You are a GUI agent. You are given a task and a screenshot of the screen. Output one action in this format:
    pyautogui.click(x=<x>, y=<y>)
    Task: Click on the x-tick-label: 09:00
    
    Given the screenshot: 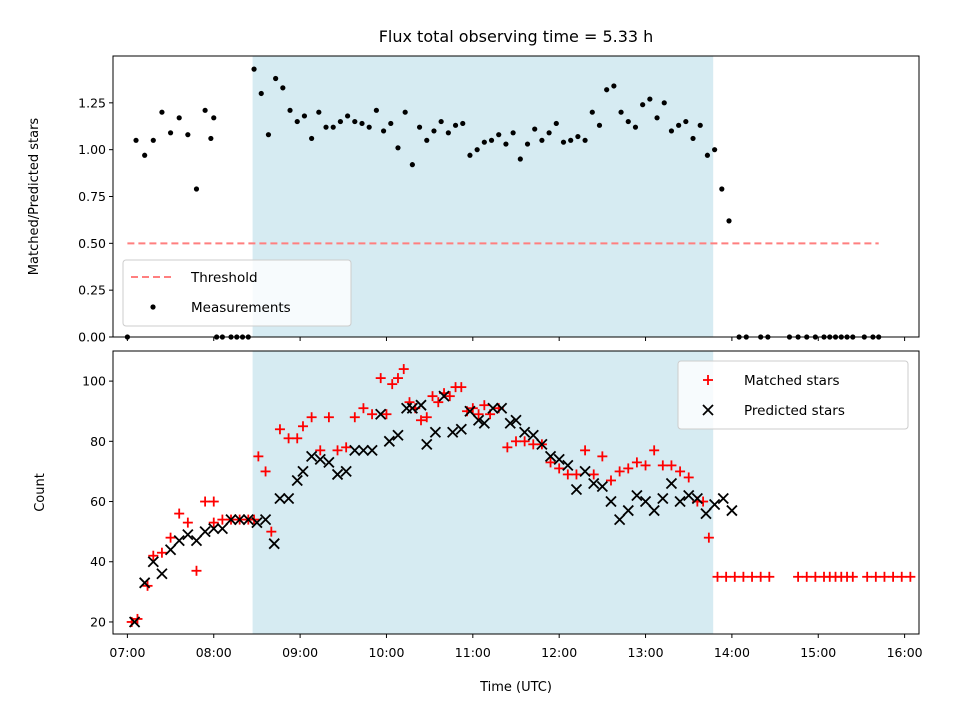 What is the action you would take?
    pyautogui.click(x=300, y=652)
    